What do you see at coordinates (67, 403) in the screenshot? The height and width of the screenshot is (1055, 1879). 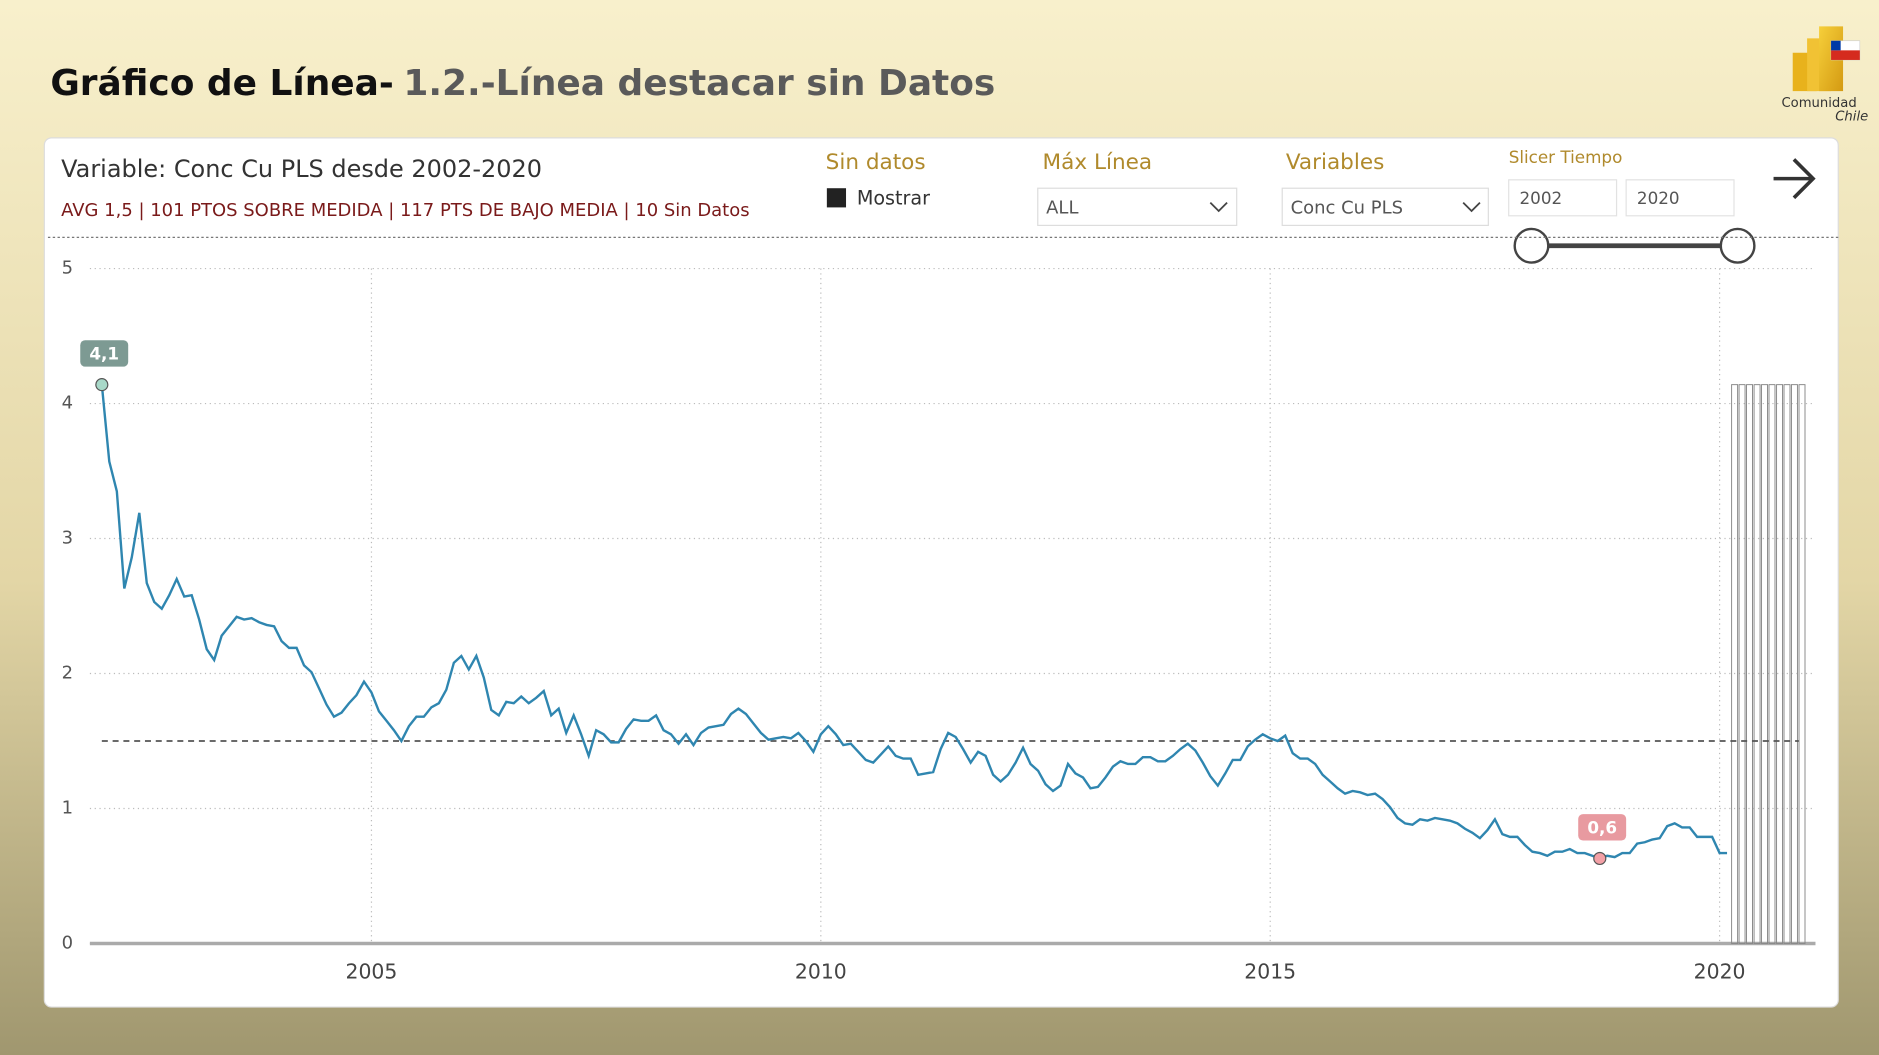 I see `y-tick-label: 4` at bounding box center [67, 403].